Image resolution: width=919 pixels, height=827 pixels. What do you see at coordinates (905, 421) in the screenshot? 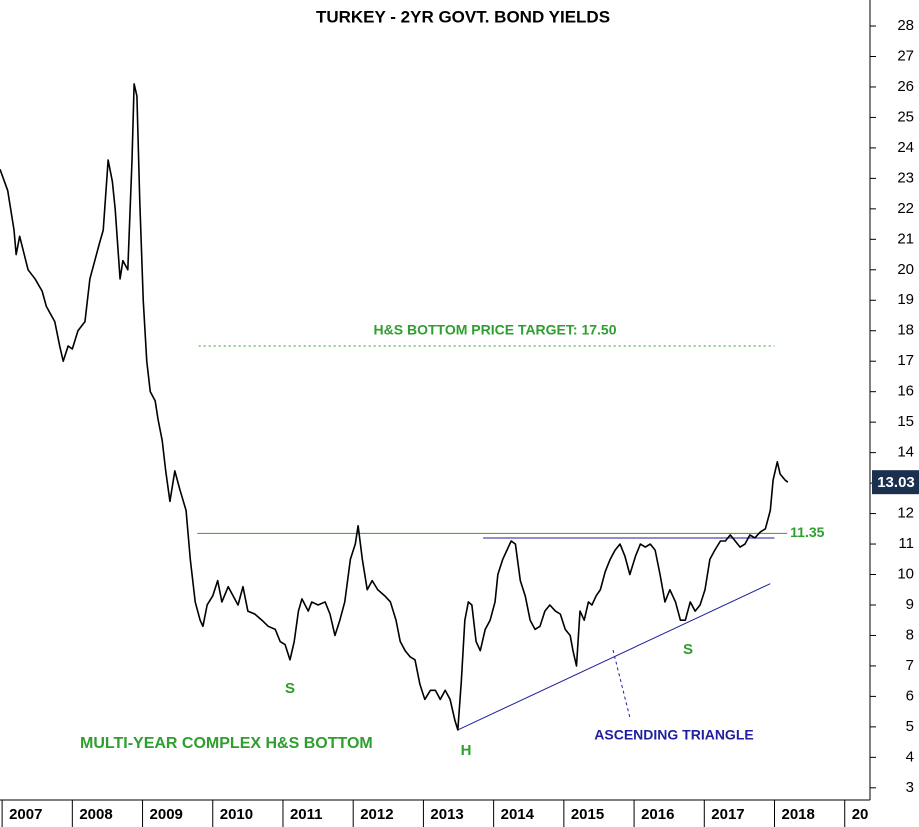
I see `y-tick-label: 15` at bounding box center [905, 421].